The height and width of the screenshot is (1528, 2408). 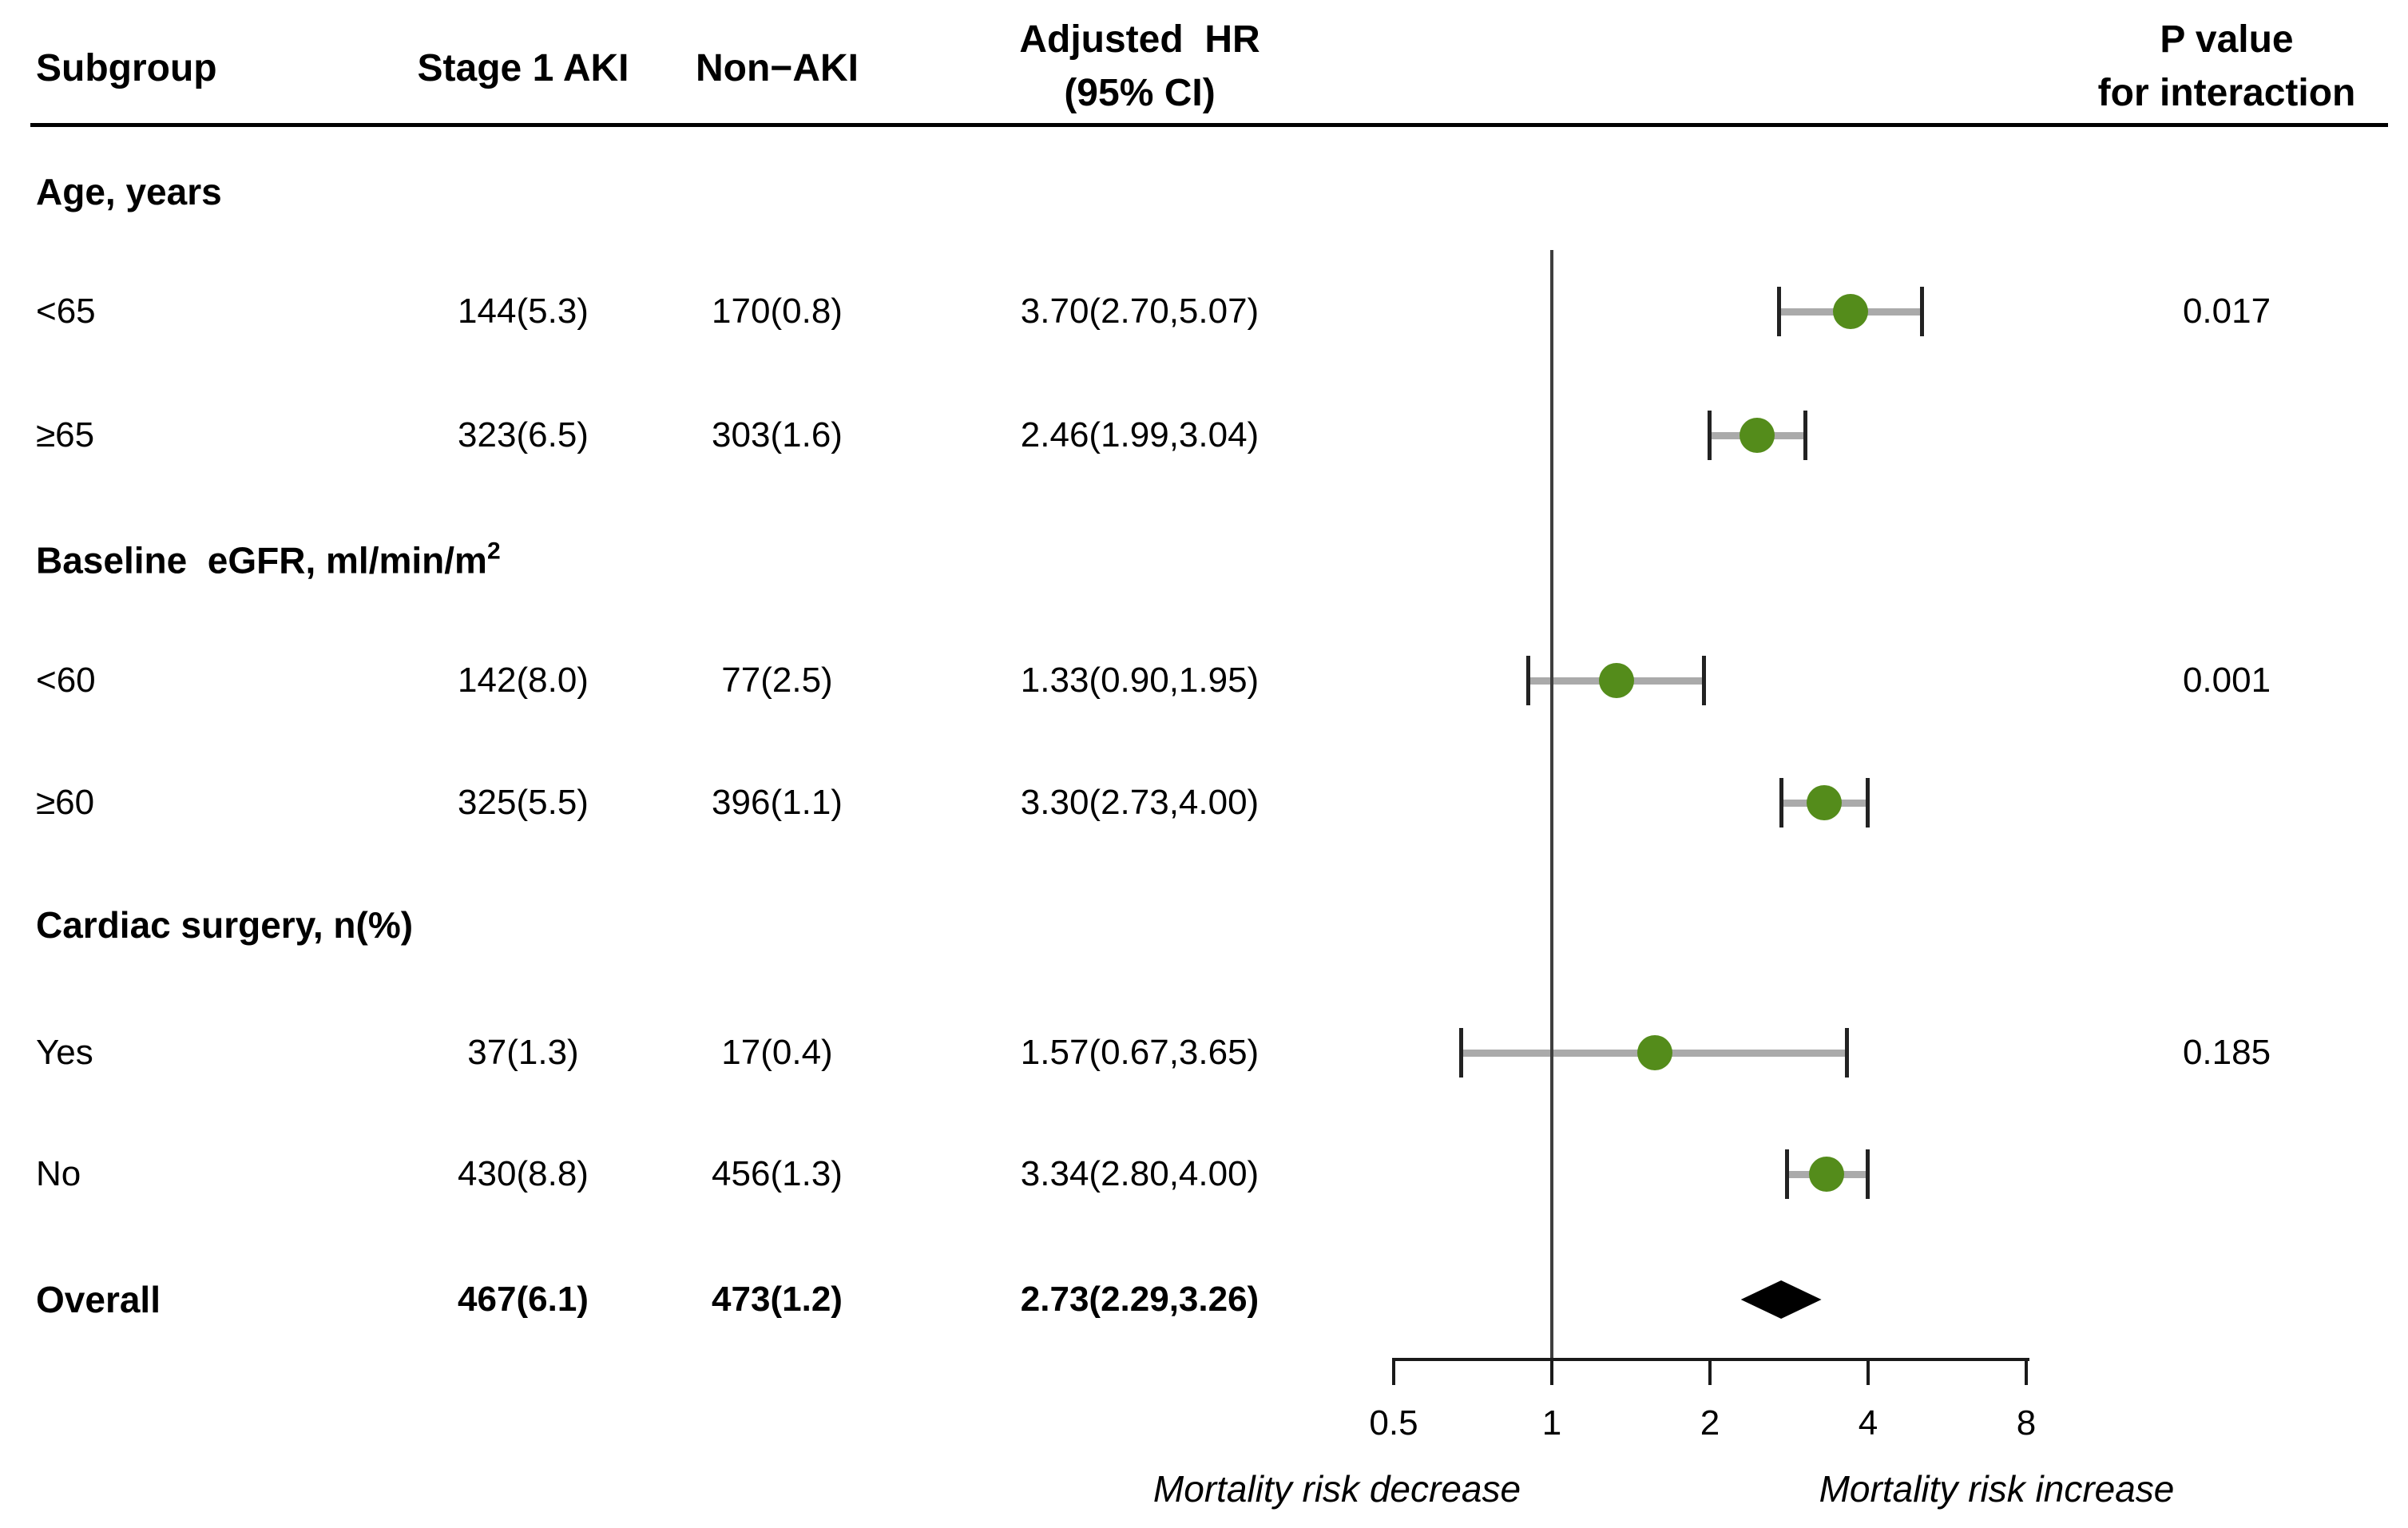 What do you see at coordinates (65, 802) in the screenshot?
I see `row-label-≥60: ≥60` at bounding box center [65, 802].